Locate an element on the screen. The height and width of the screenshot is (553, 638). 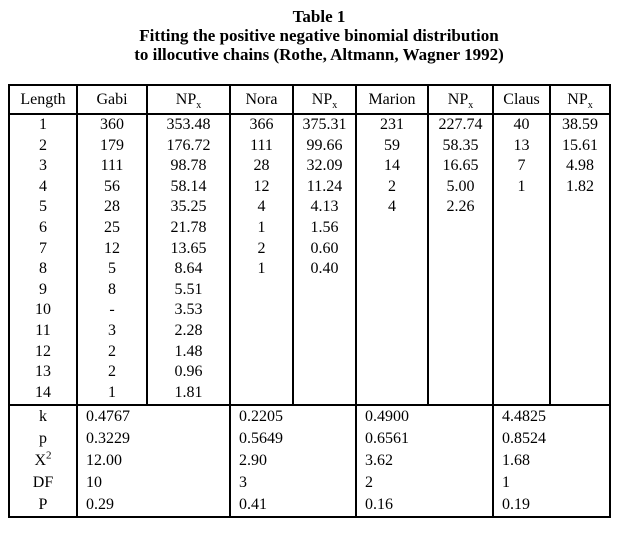
cell-value: 1.82 is located at coordinates (580, 186).